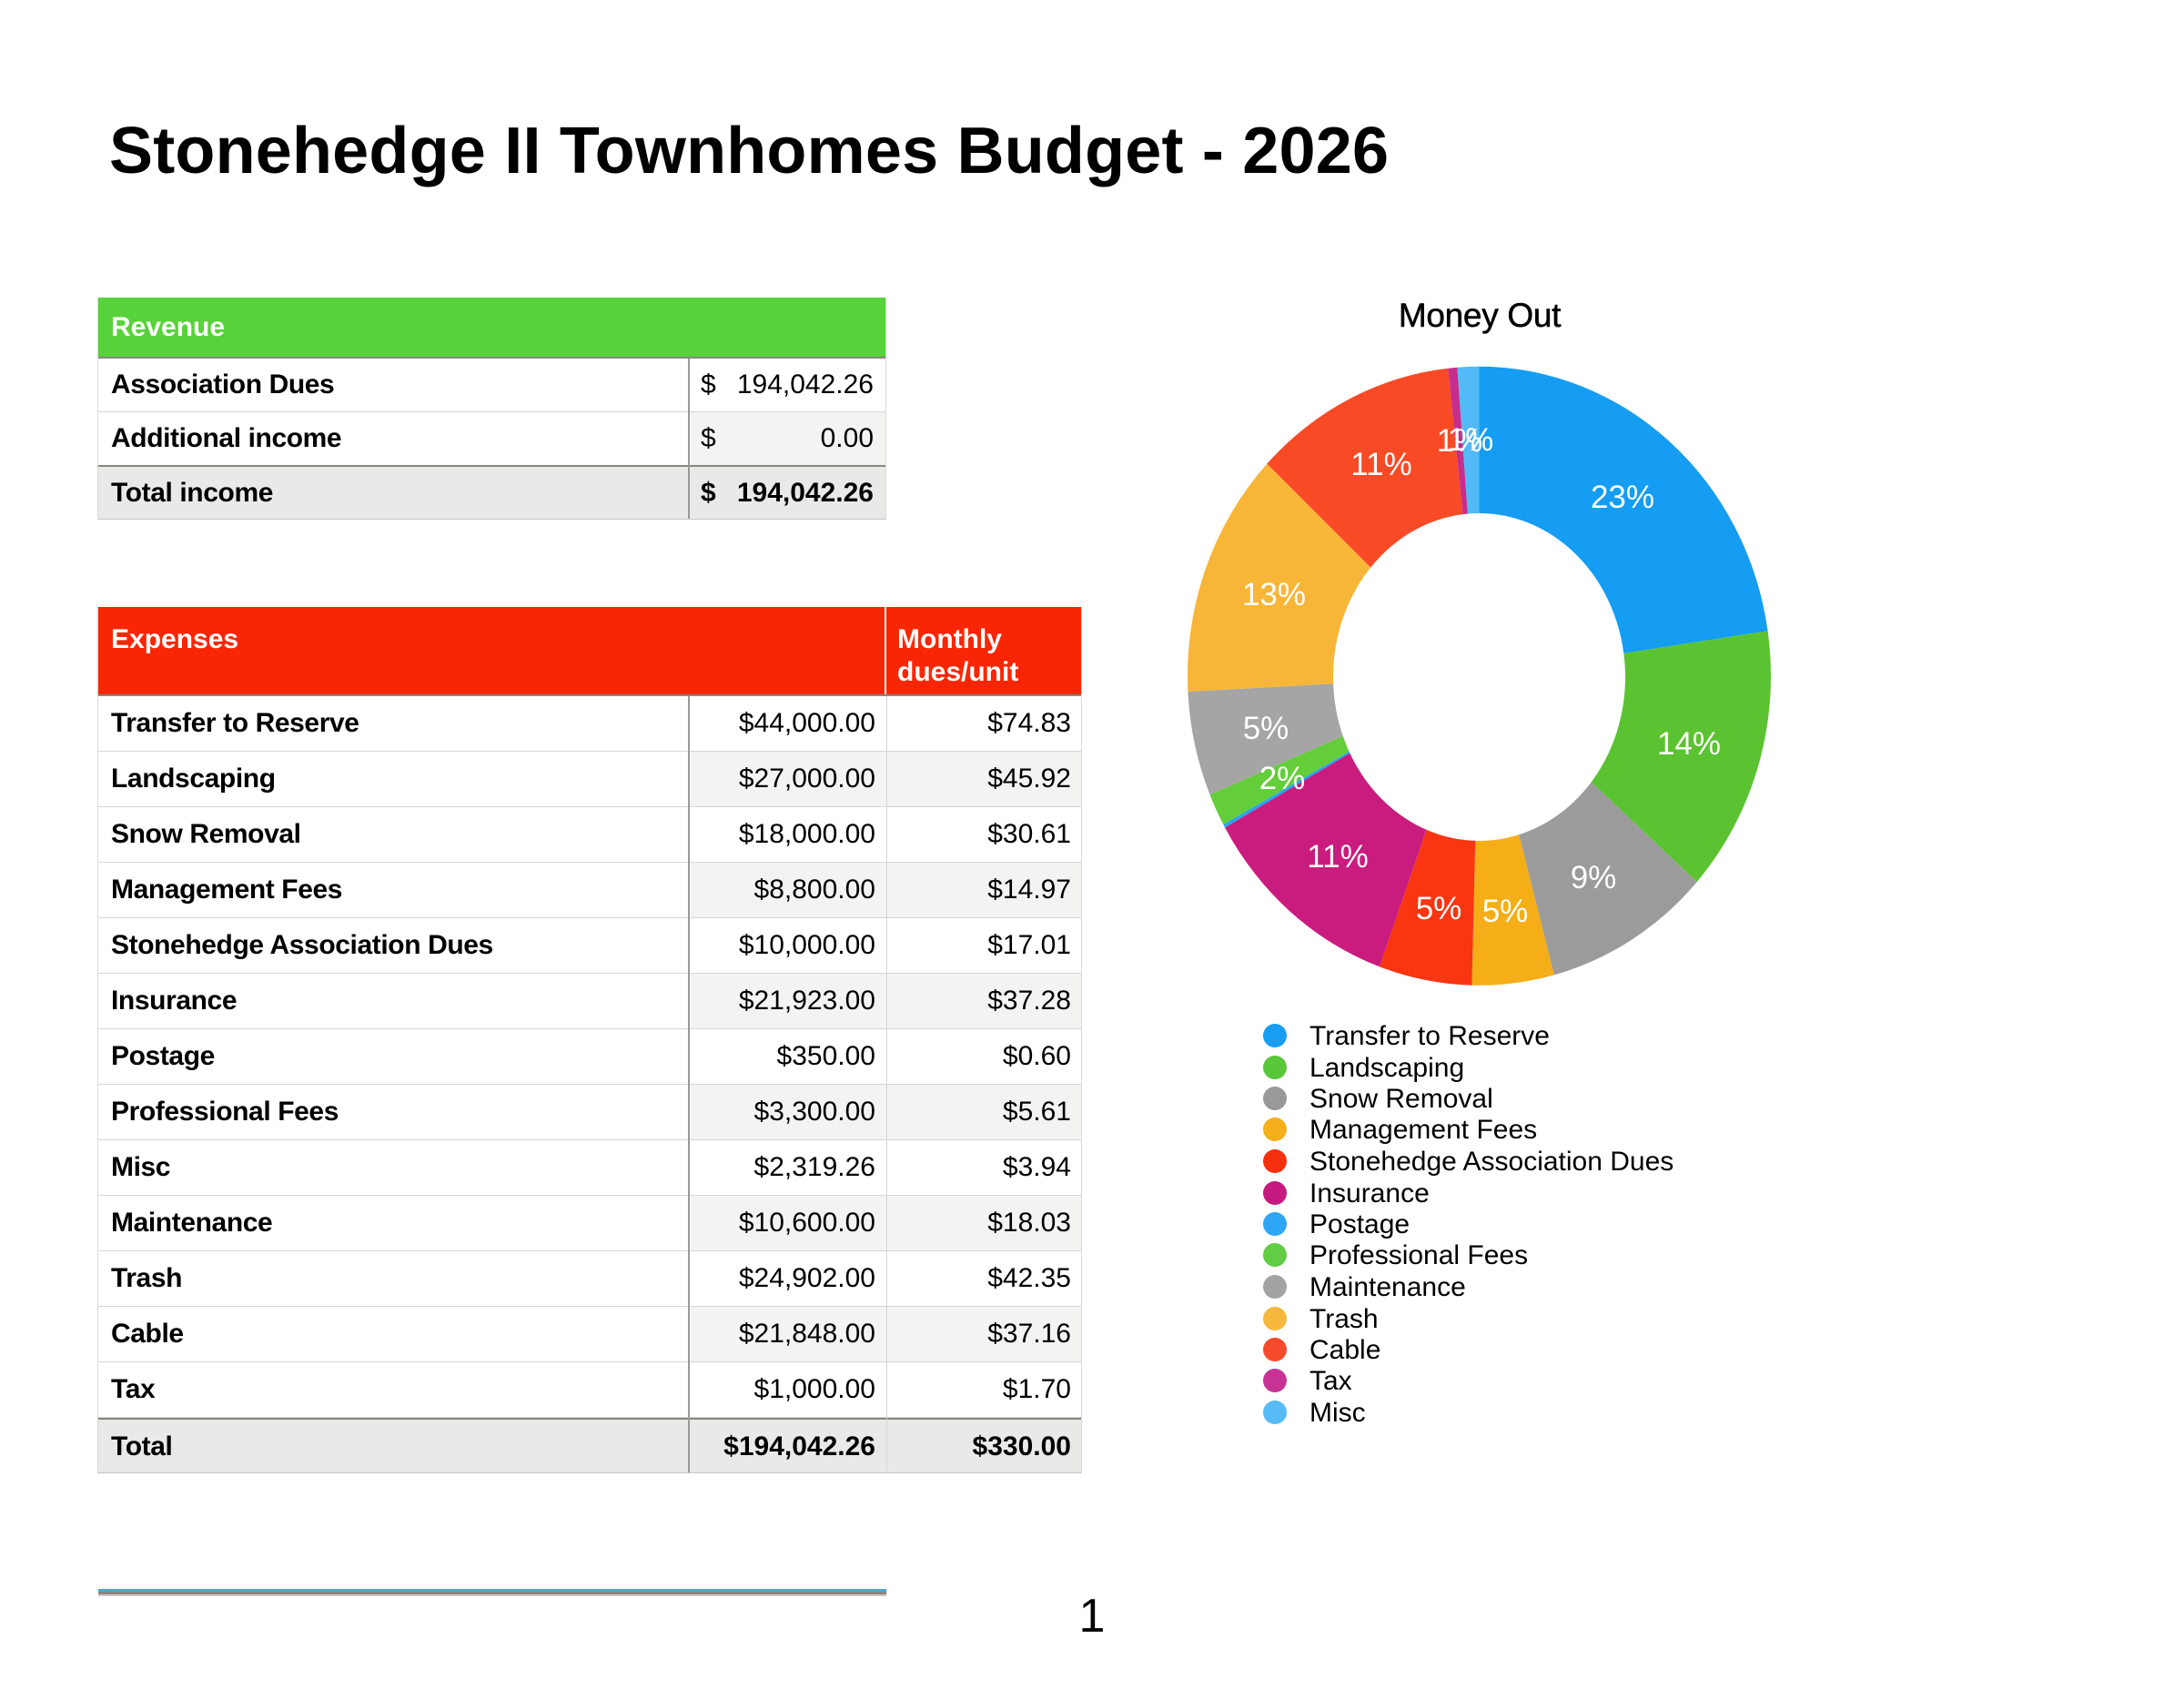  I want to click on svg-text: 13%, so click(1274, 594).